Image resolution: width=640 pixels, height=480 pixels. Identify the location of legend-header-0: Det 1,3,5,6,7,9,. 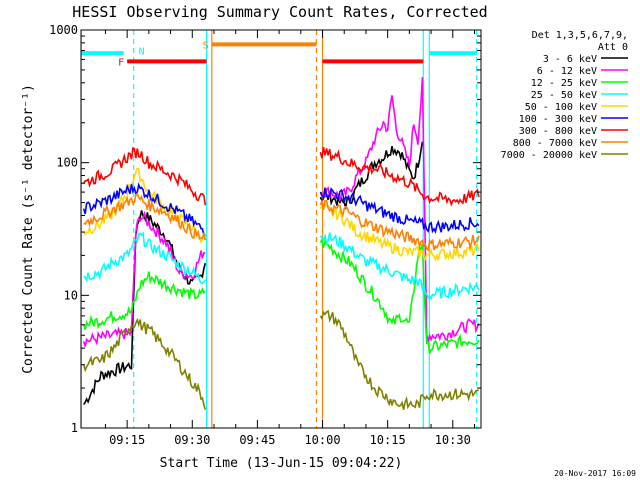
(580, 35).